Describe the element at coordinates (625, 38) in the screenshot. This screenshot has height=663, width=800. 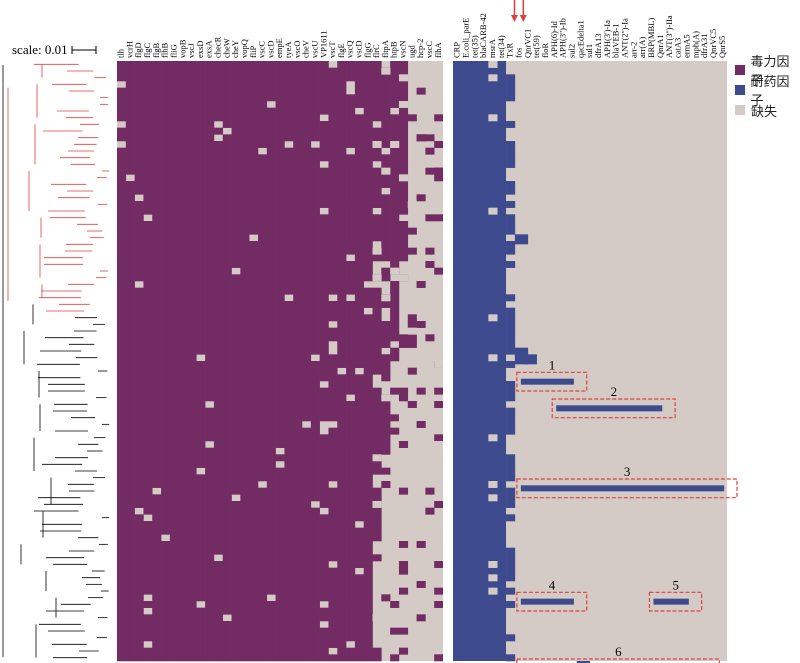
I see `resistance-gene-label: ANT(2'')-Ia` at that location.